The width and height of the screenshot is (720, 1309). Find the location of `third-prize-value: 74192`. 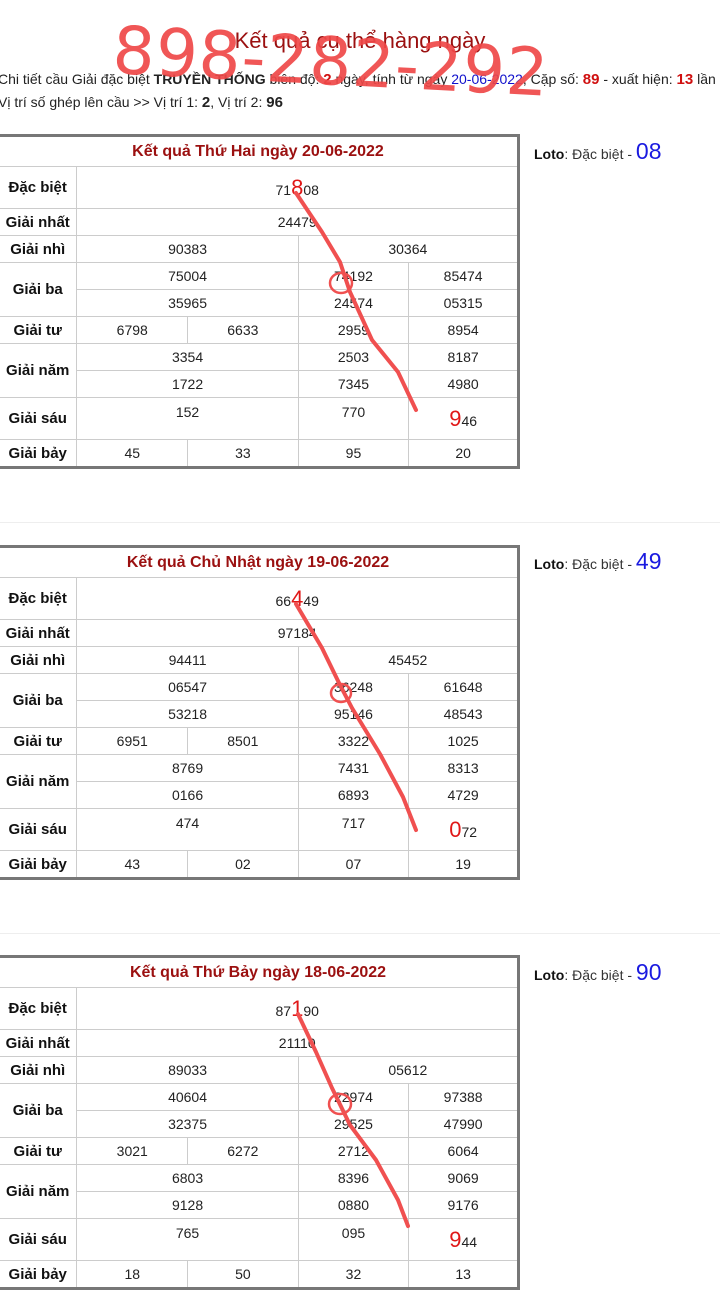

third-prize-value: 74192 is located at coordinates (353, 276).